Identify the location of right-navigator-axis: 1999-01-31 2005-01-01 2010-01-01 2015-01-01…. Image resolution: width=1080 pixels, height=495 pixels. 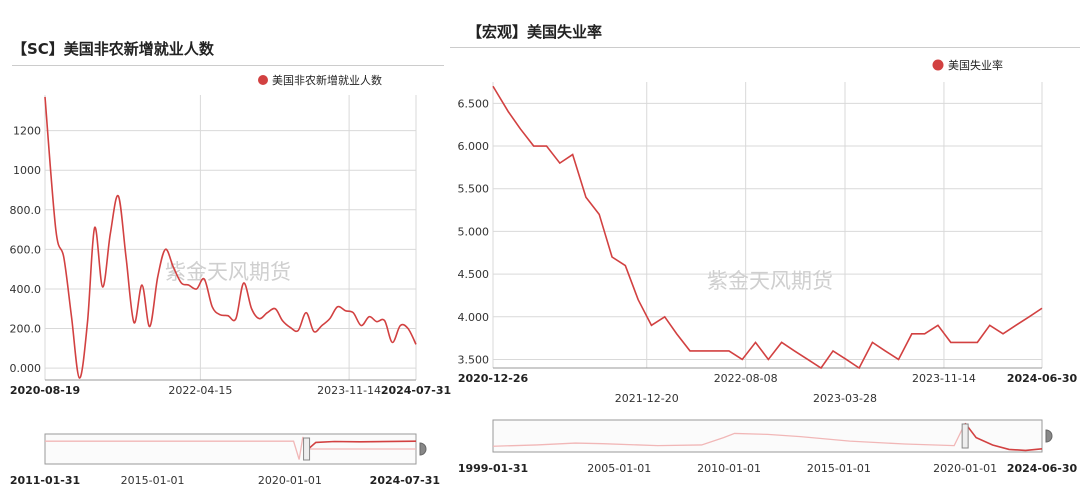
(768, 468).